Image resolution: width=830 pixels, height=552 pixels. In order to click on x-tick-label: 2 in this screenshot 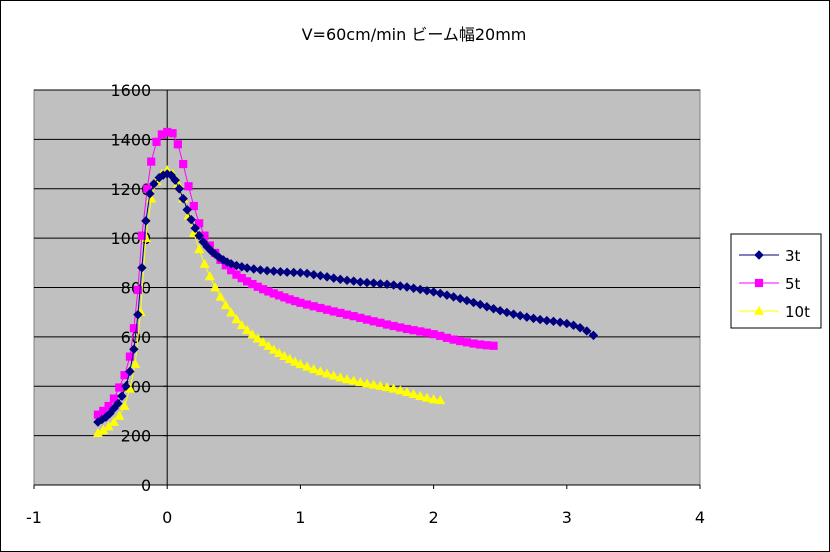, I will do `click(434, 517)`.